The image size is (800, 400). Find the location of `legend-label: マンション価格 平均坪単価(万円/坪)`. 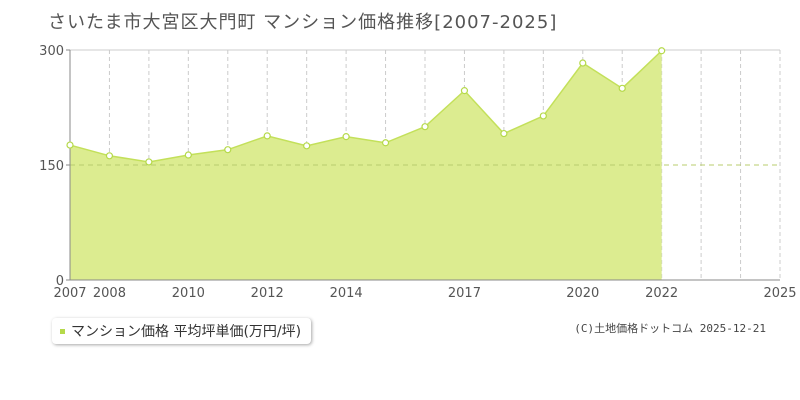

legend-label: マンション価格 平均坪単価(万円/坪) is located at coordinates (186, 332).